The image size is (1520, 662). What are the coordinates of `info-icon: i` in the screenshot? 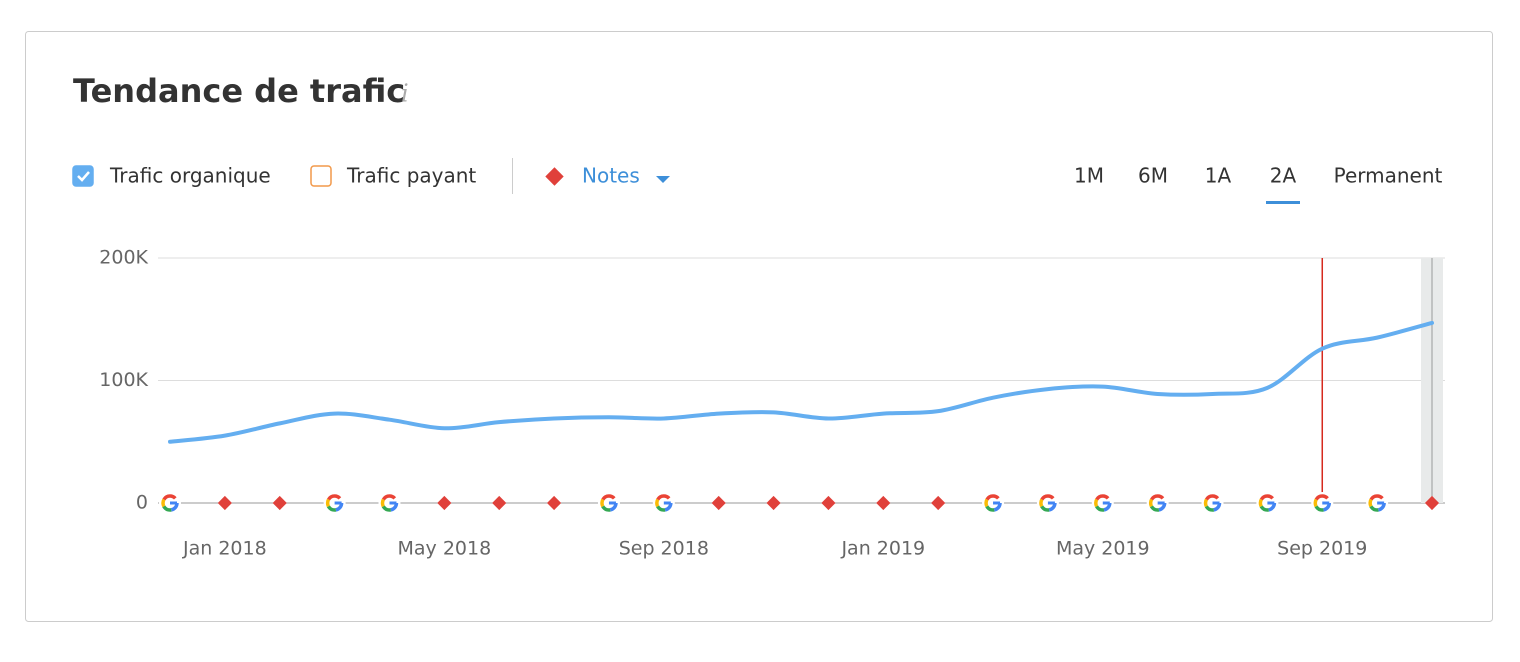 It's located at (405, 94).